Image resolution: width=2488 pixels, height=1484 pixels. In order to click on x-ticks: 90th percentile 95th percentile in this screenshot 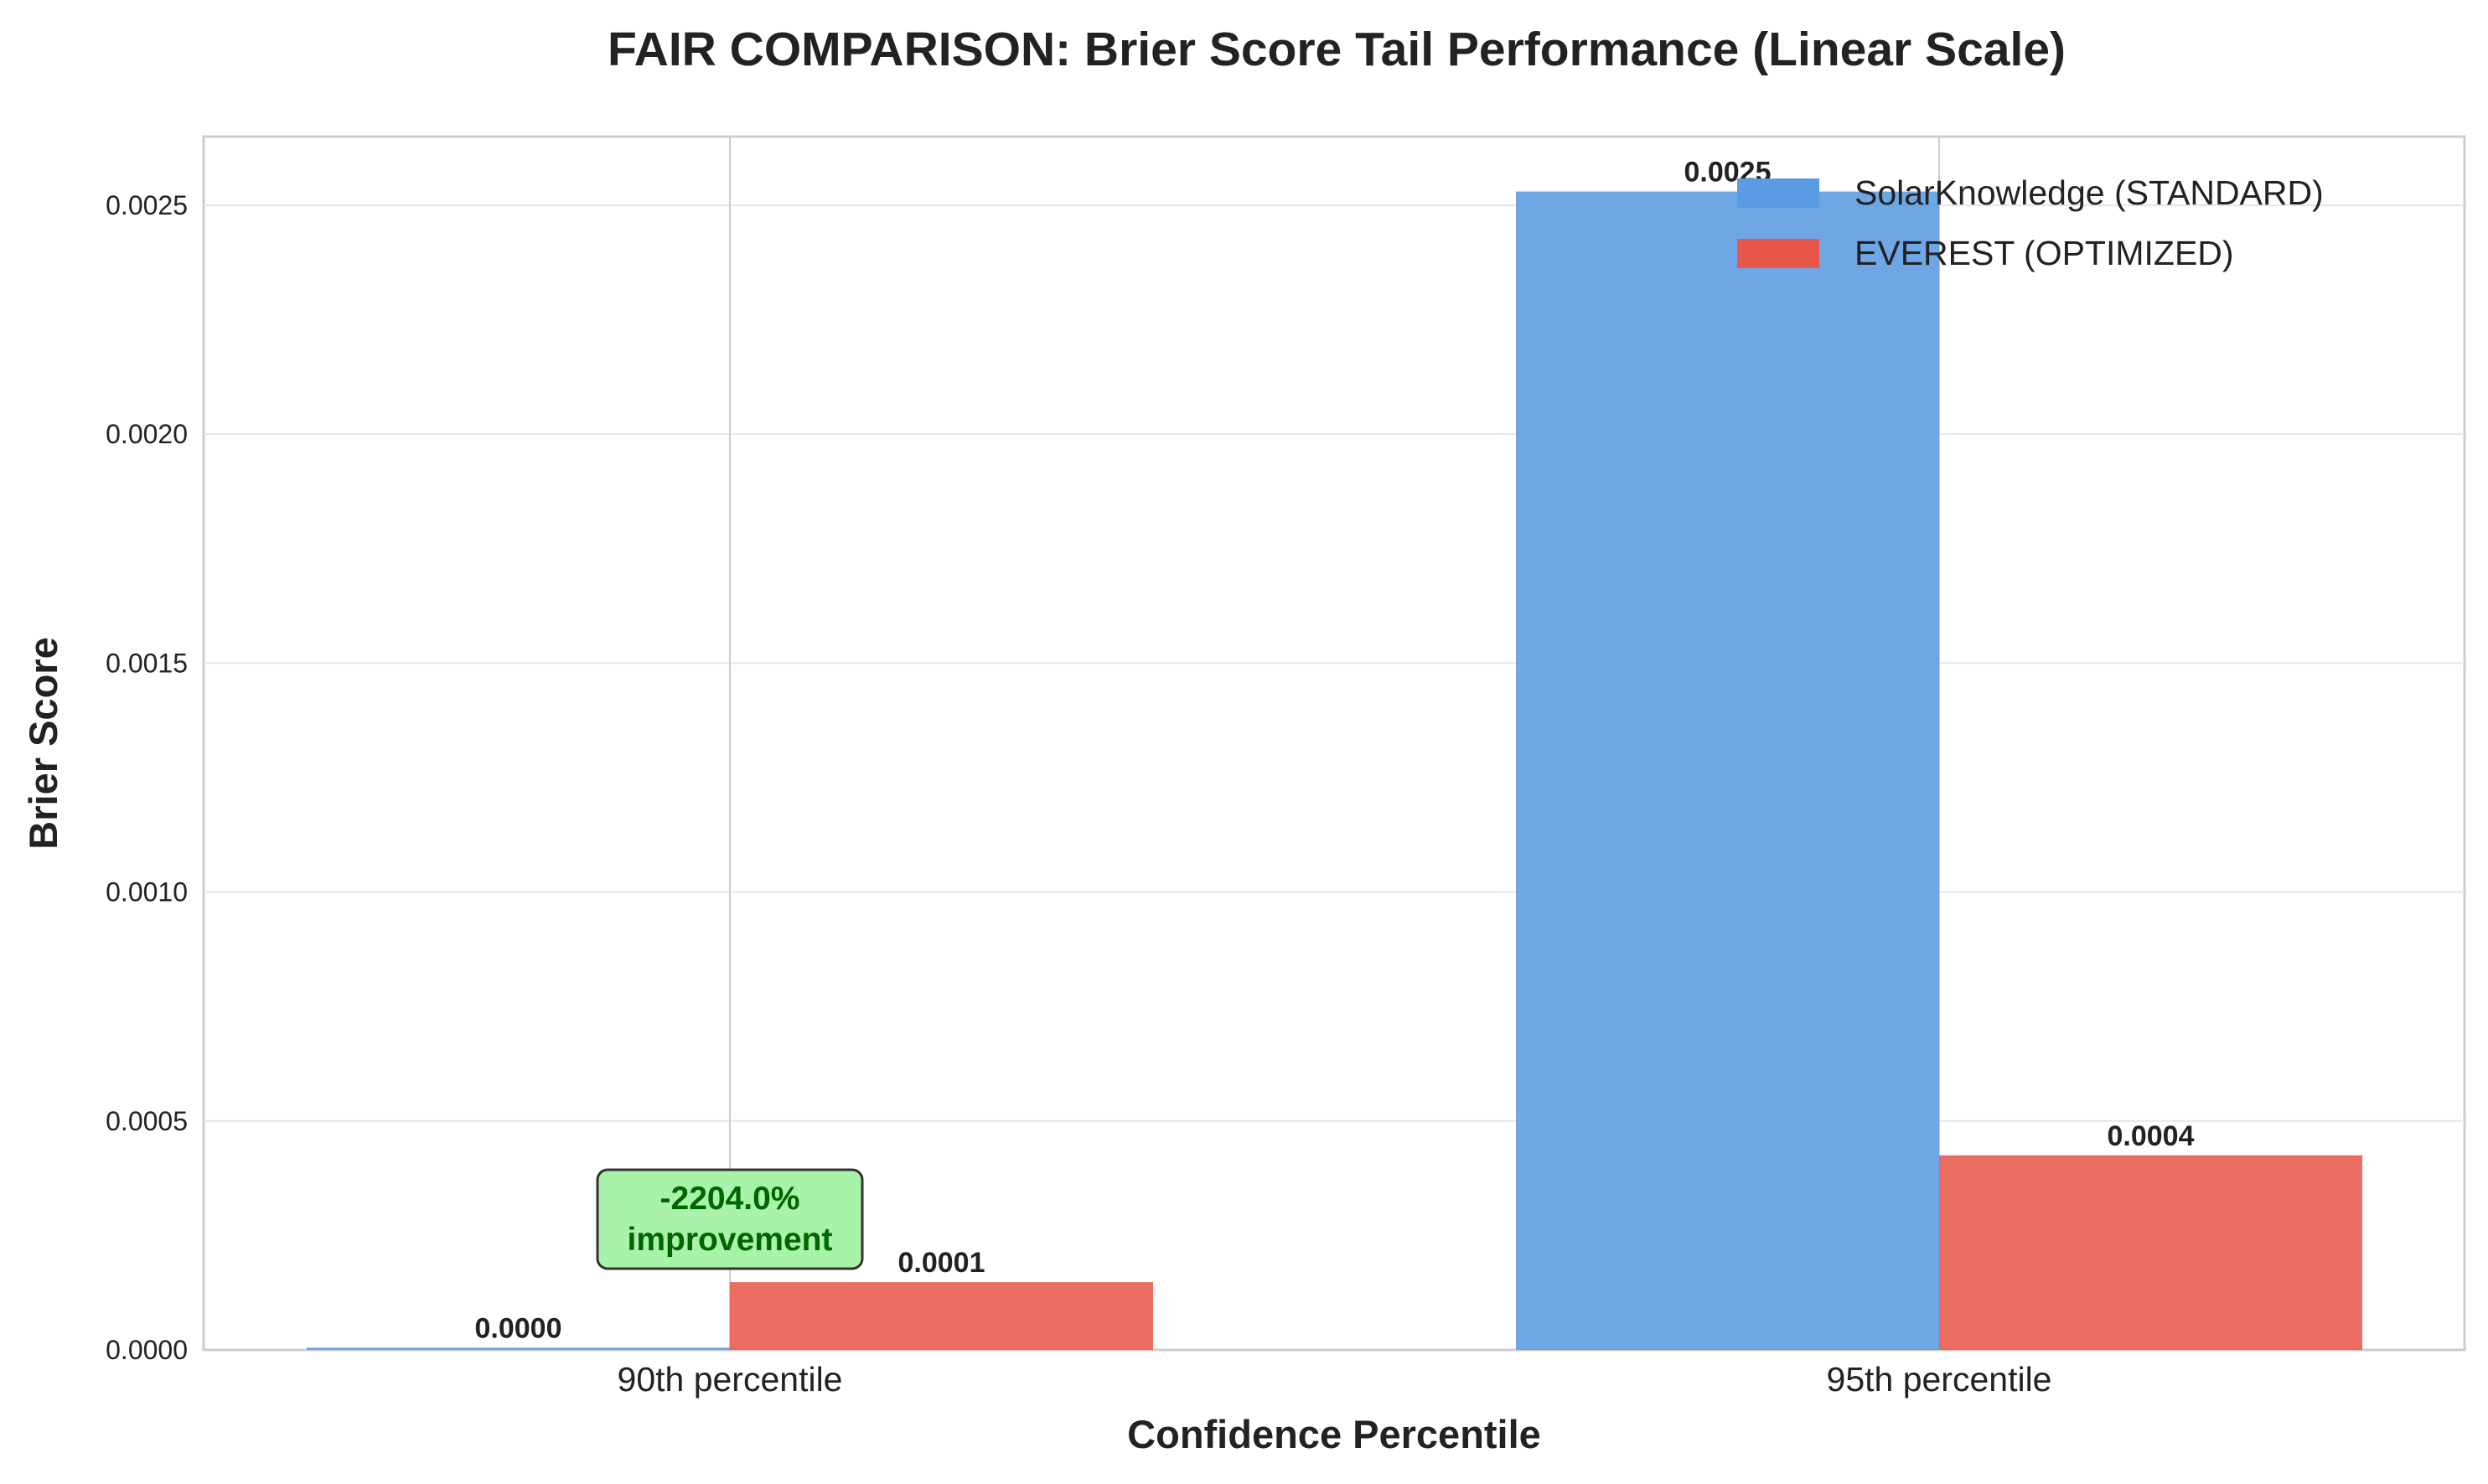, I will do `click(1335, 1379)`.